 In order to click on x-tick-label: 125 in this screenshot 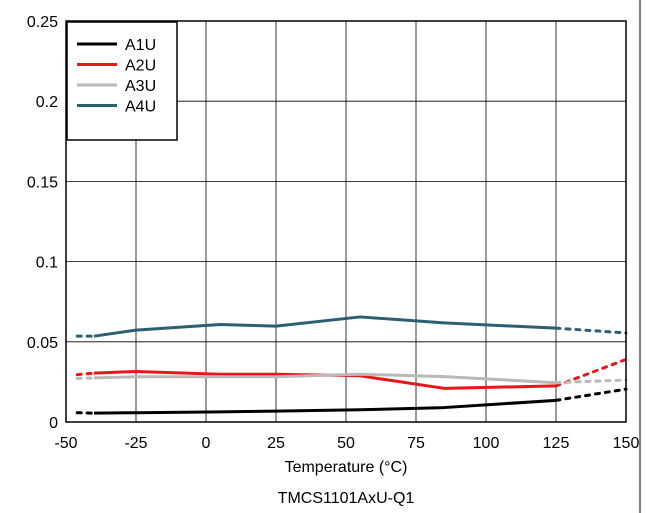, I will do `click(556, 443)`.